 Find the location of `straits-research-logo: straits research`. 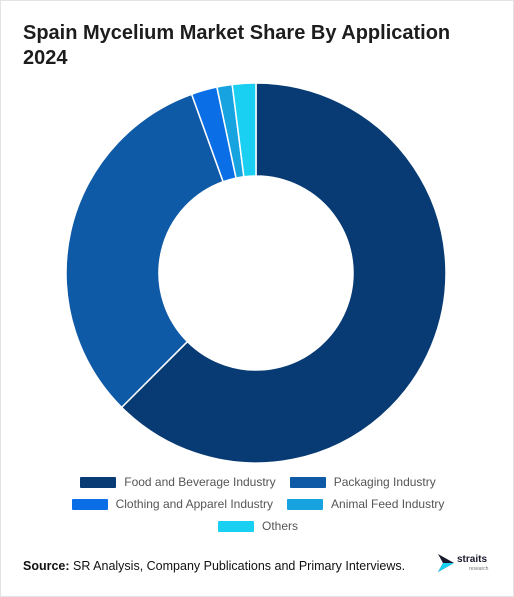

straits-research-logo: straits research is located at coordinates (467, 564).